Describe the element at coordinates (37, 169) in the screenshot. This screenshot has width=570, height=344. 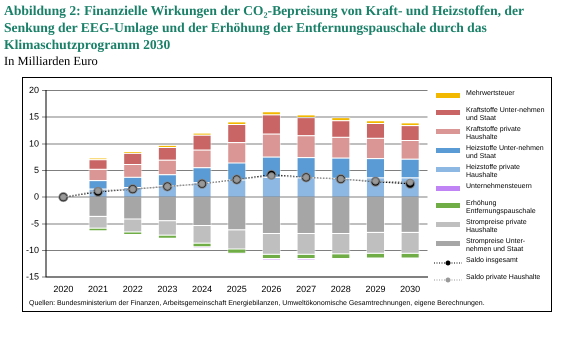
I see `y-tick-label: 5` at that location.